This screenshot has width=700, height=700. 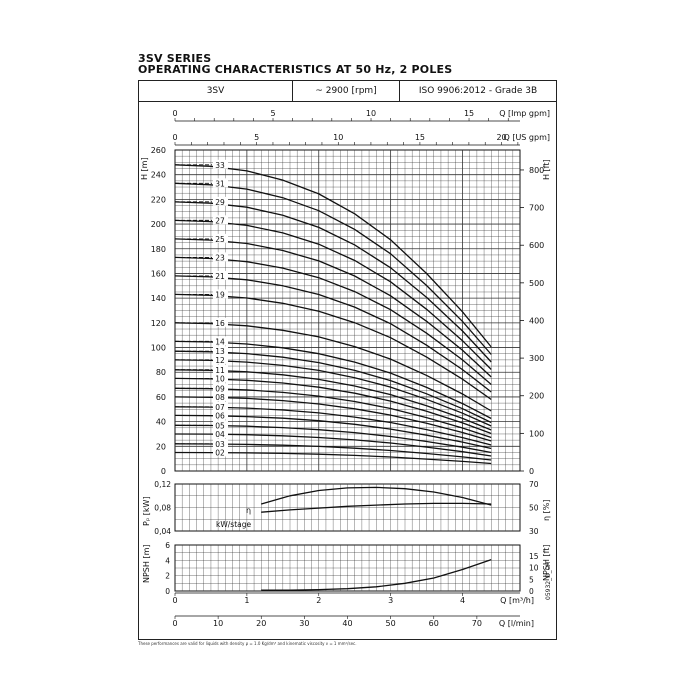 I want to click on y-tick-label: 80, so click(x=161, y=372).